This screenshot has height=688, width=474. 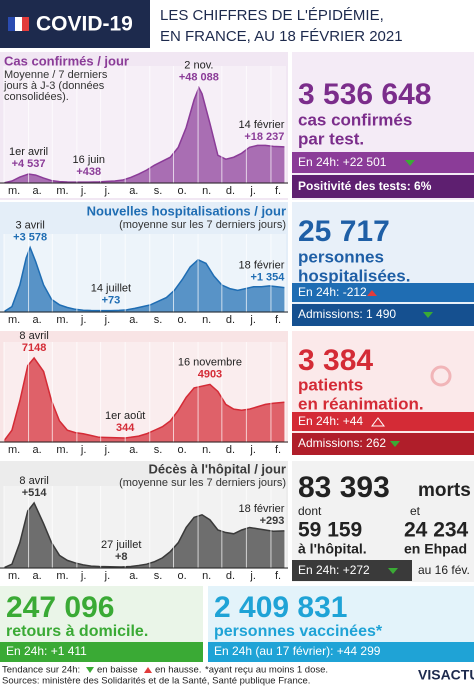 What do you see at coordinates (34, 348) in the screenshot?
I see `annotation-value: 7148` at bounding box center [34, 348].